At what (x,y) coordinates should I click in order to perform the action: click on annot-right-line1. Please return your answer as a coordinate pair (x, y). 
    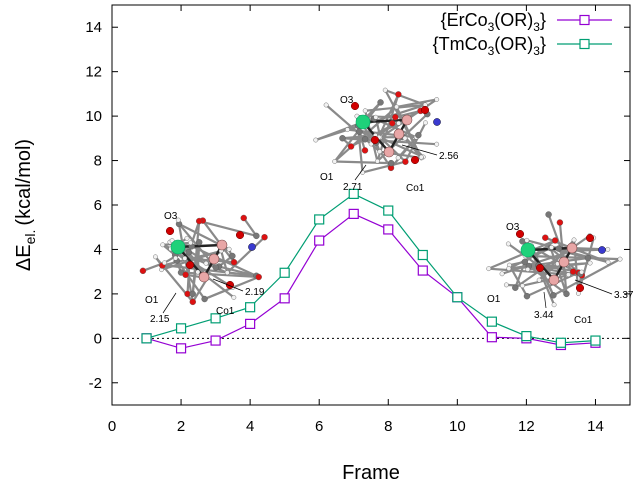
    Looking at the image, I should click on (593, 287).